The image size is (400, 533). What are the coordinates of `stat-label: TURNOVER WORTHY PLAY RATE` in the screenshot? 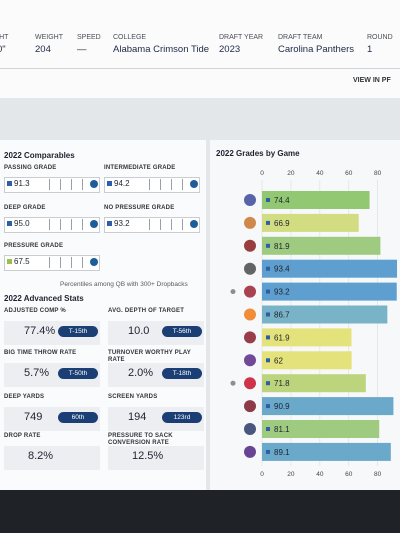 It's located at (149, 356).